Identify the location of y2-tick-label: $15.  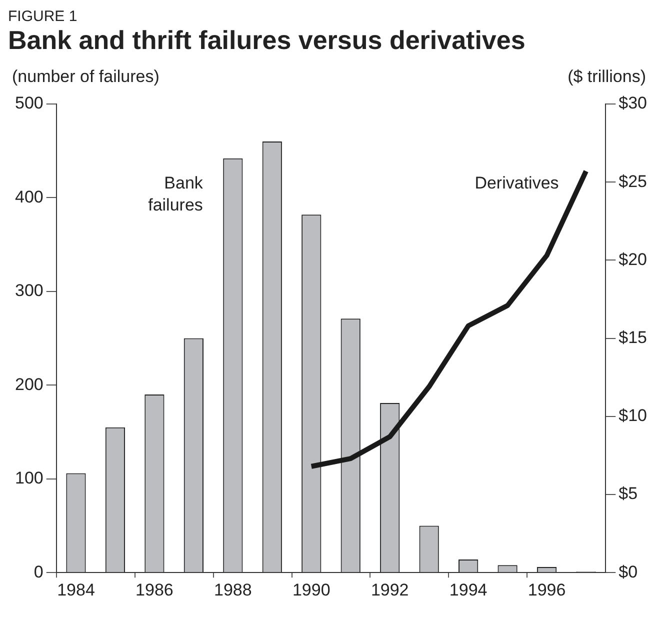
(633, 337).